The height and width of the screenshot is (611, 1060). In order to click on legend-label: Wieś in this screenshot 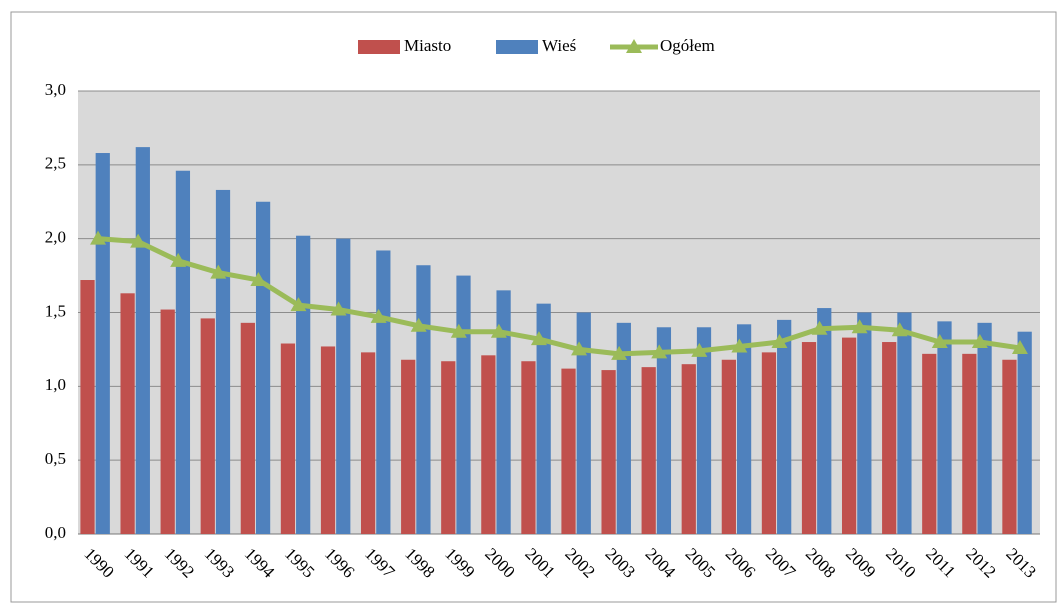, I will do `click(559, 45)`.